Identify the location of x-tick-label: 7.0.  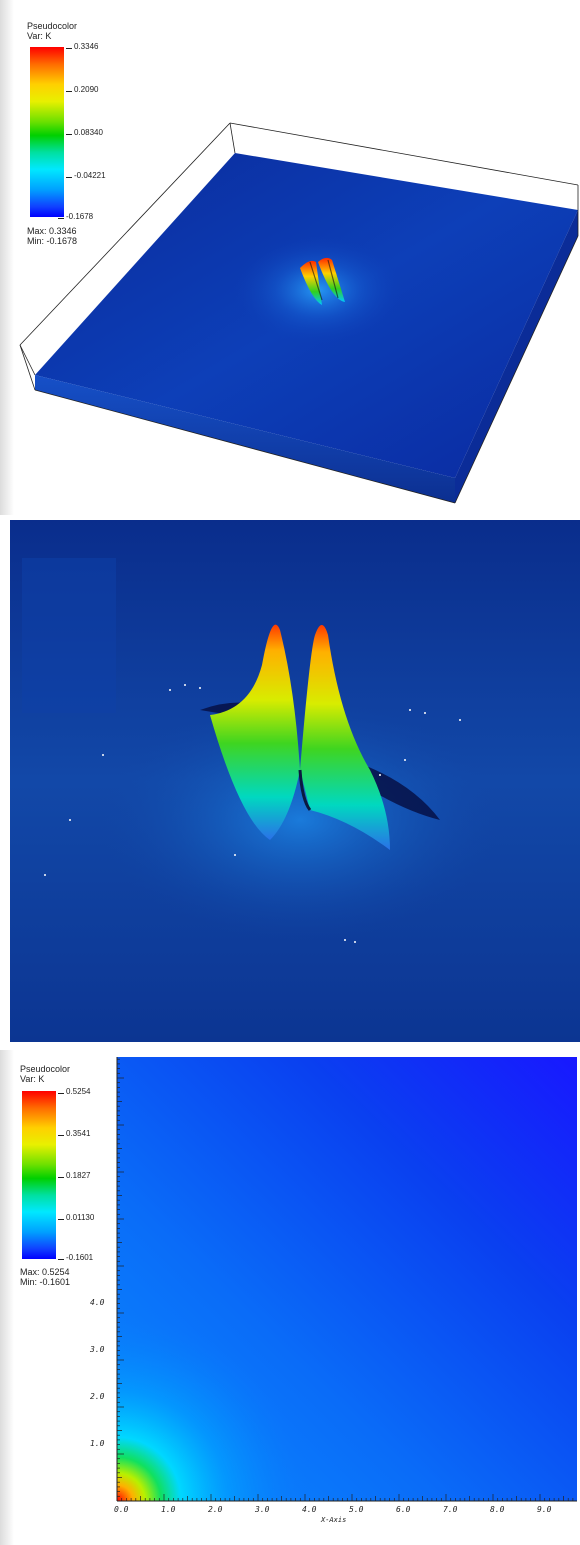
(450, 1509).